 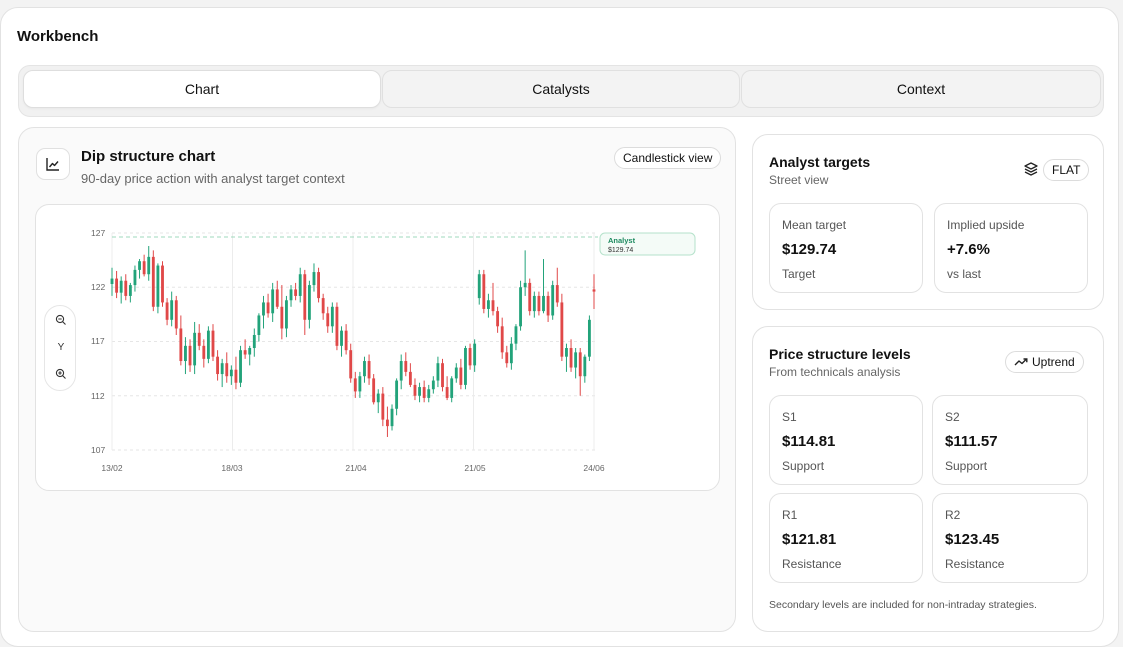 What do you see at coordinates (148, 156) in the screenshot?
I see `chart-title: Dip structure chart` at bounding box center [148, 156].